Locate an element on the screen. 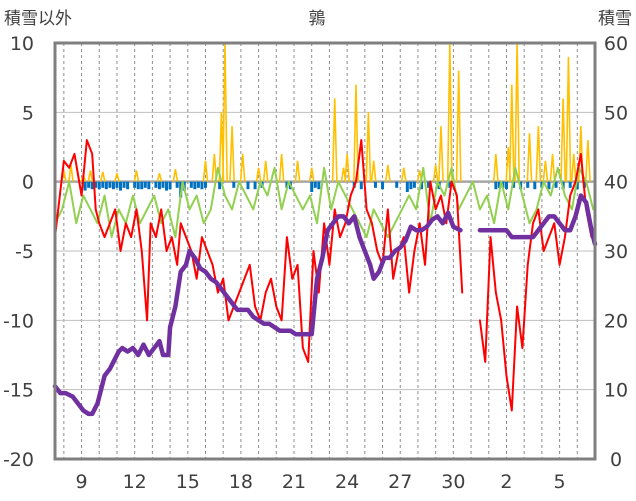 This screenshot has width=636, height=501. x-tick-label: 27 is located at coordinates (400, 482).